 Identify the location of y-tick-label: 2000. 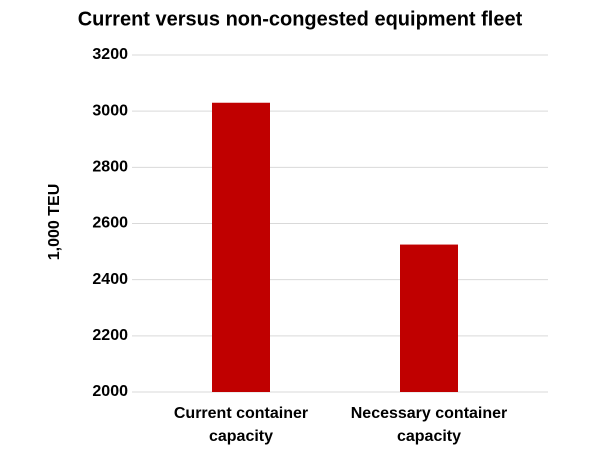
(110, 391).